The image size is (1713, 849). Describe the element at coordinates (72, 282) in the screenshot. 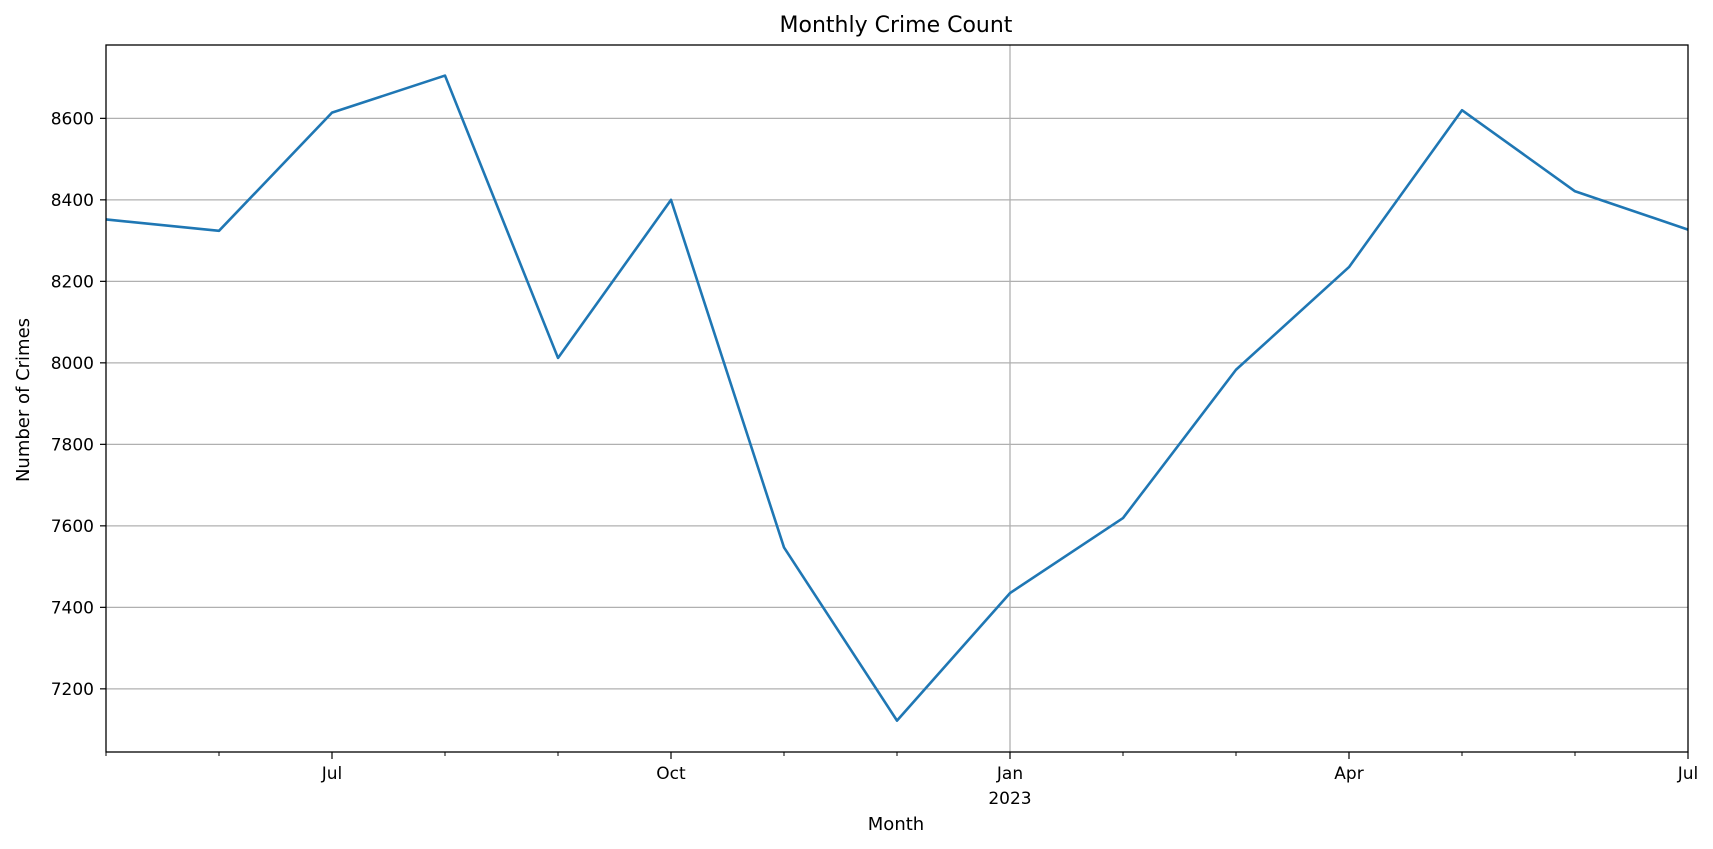

I see `y-tick-label: 8200` at that location.